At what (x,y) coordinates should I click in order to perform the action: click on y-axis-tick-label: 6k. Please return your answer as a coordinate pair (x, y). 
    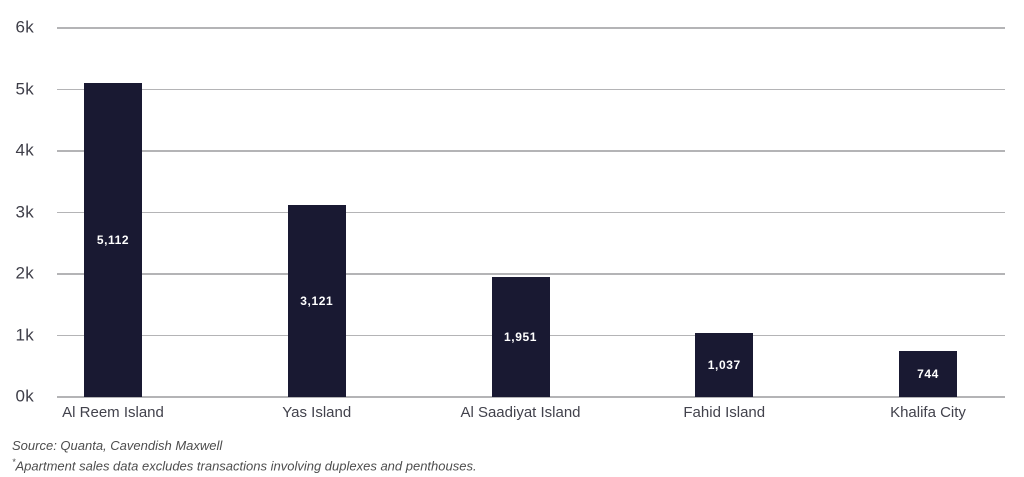
    Looking at the image, I should click on (24, 27).